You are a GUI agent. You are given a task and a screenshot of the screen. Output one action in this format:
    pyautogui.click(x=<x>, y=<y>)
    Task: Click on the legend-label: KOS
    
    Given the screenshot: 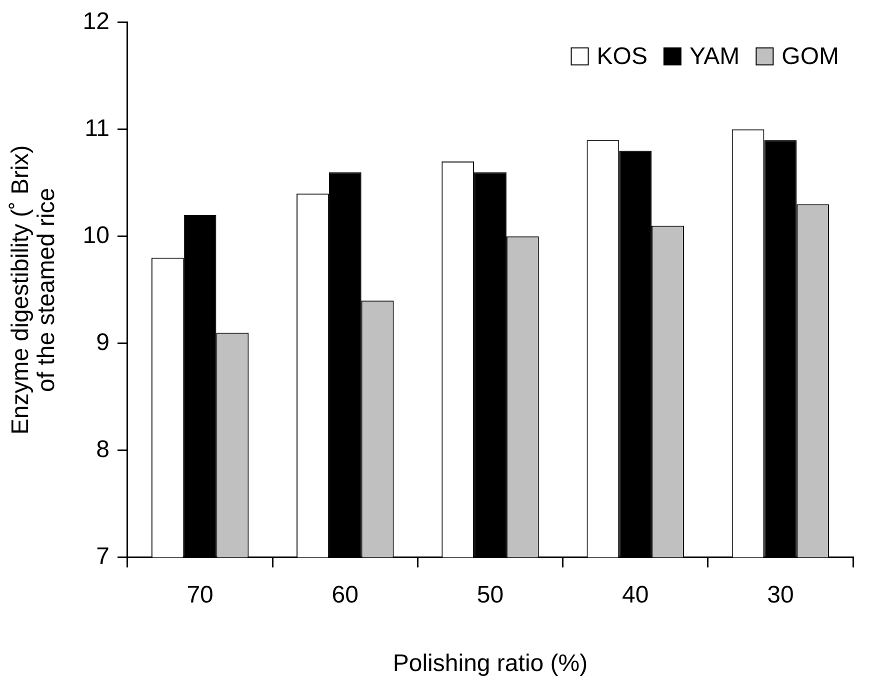 What is the action you would take?
    pyautogui.click(x=622, y=56)
    